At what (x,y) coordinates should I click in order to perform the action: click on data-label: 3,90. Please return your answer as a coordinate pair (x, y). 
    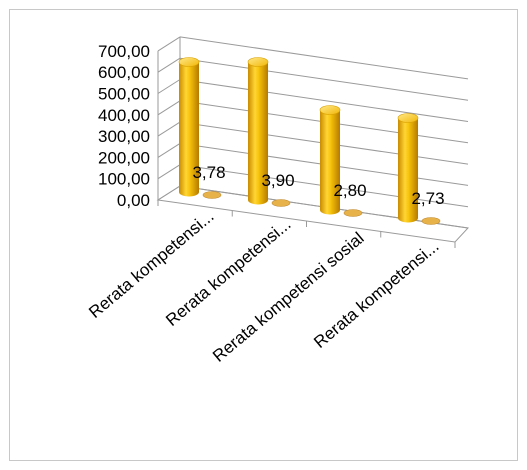
    Looking at the image, I should click on (277, 180).